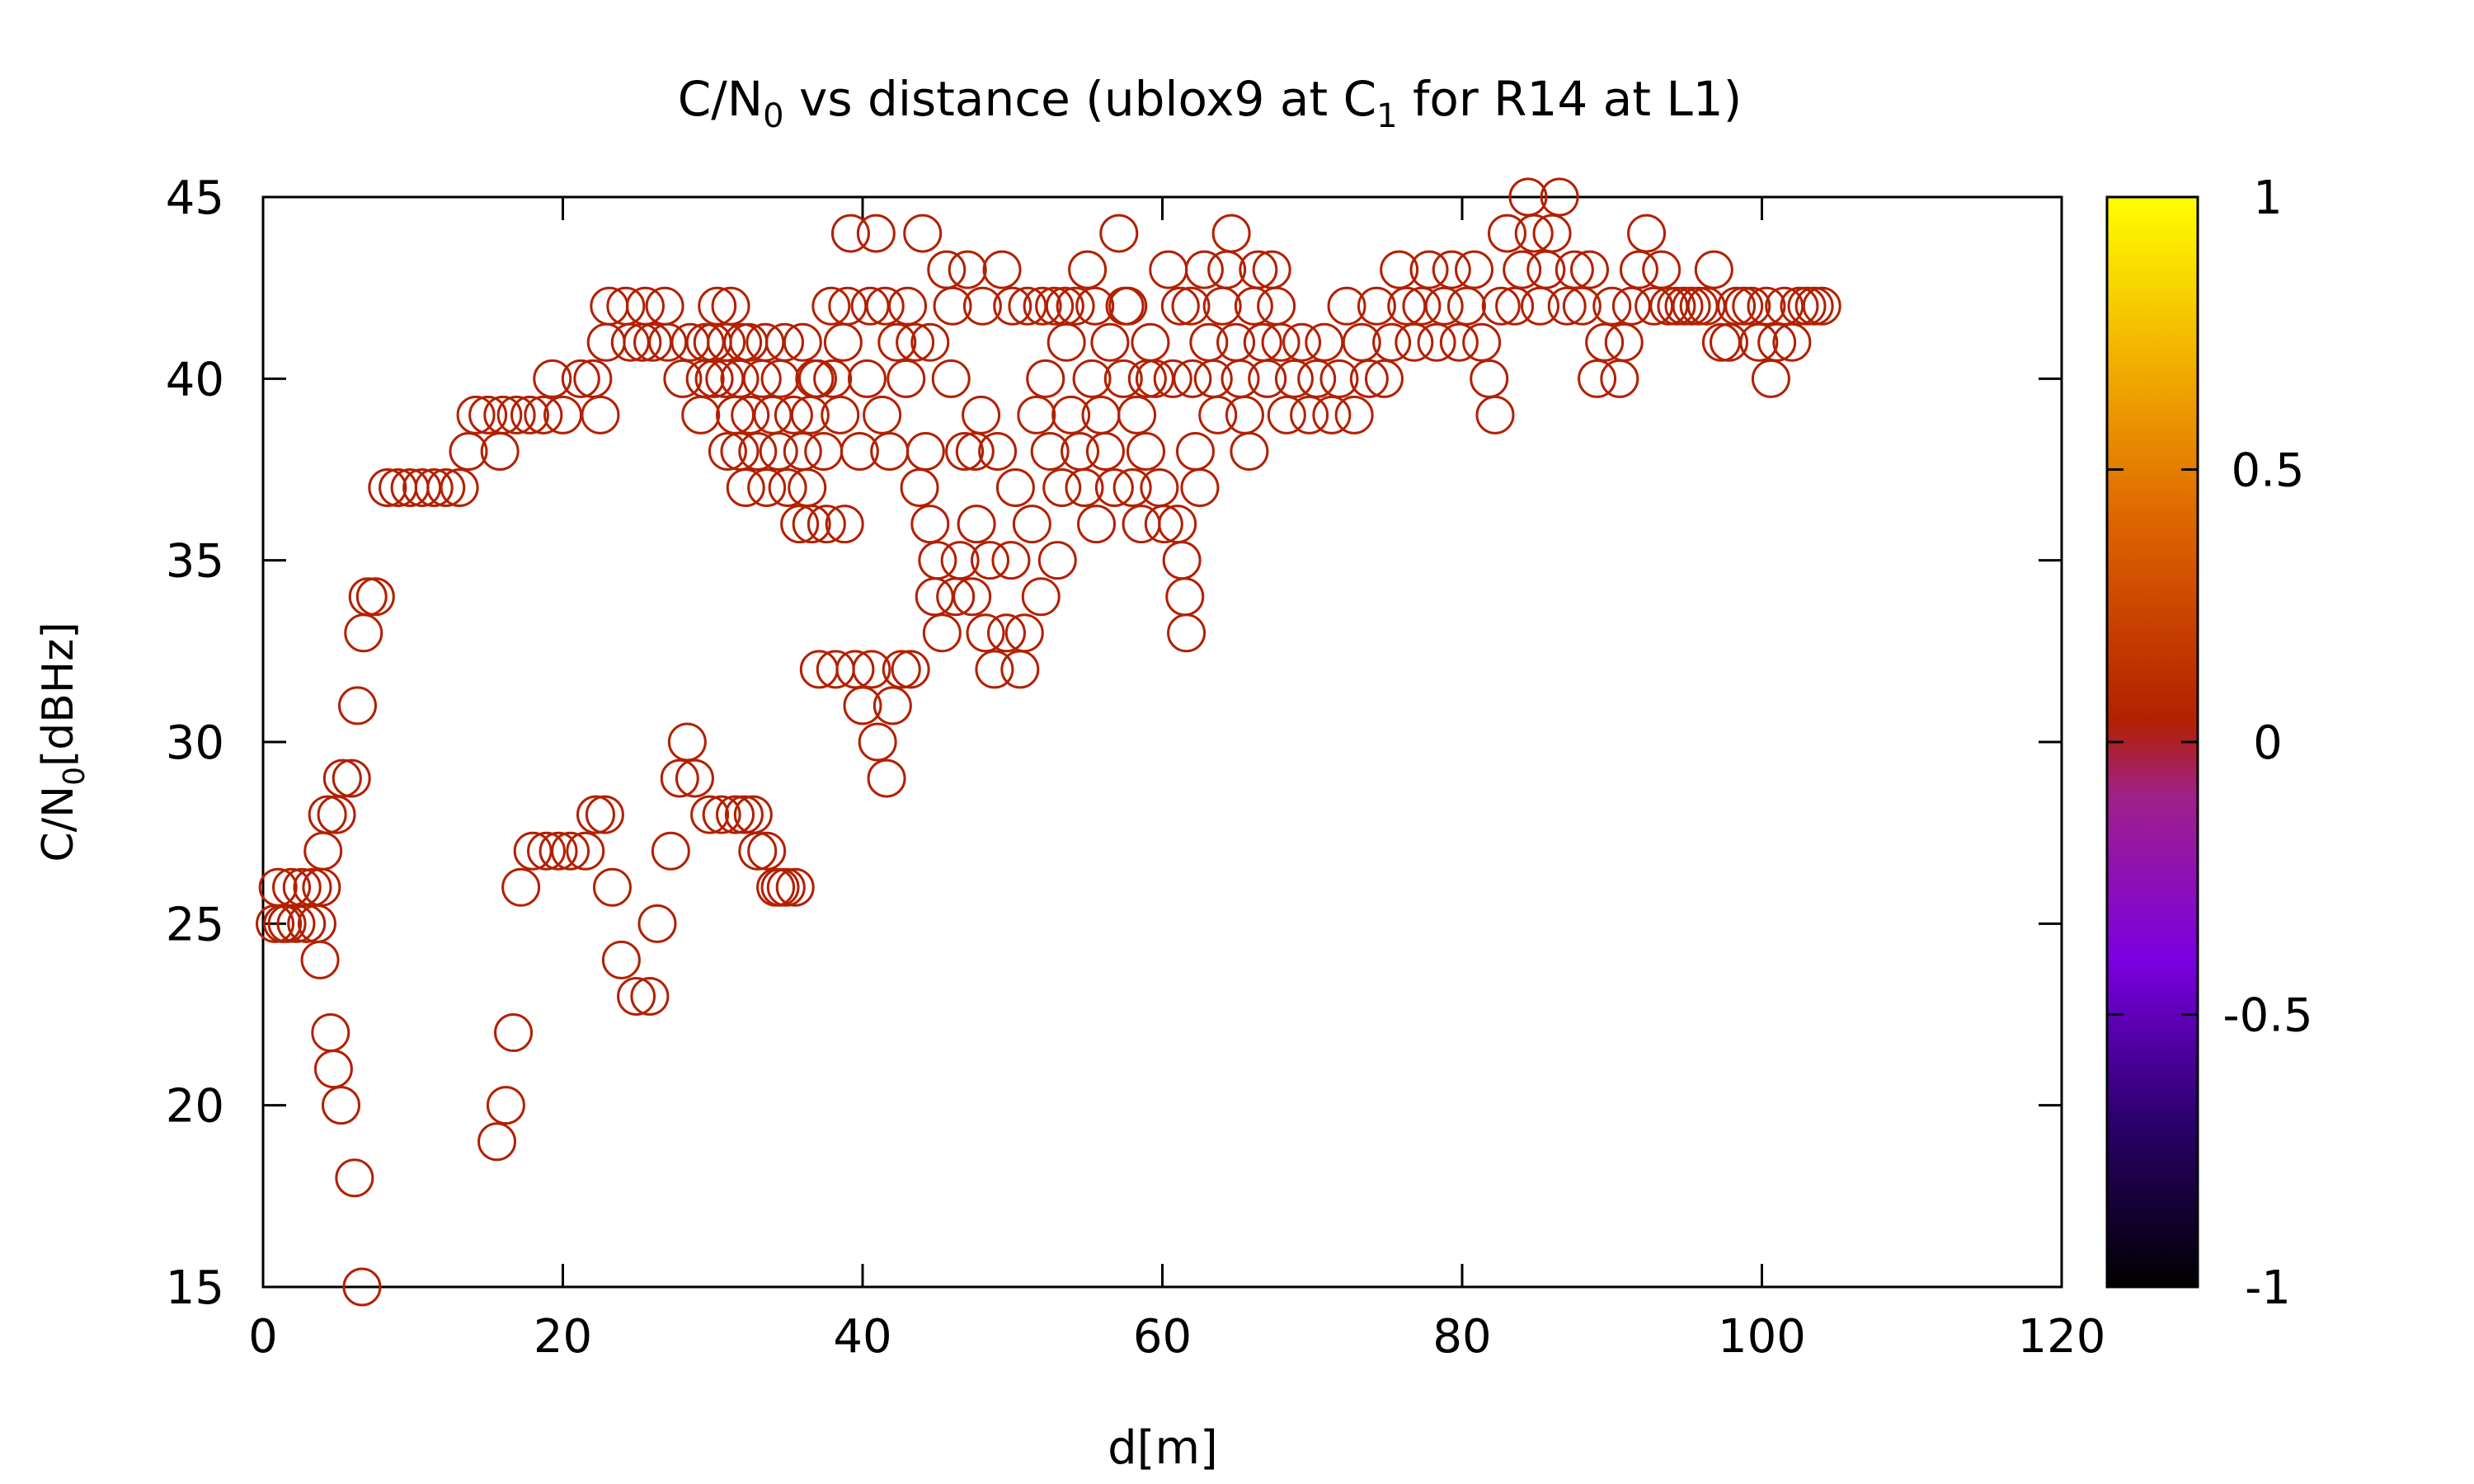  Describe the element at coordinates (2268, 743) in the screenshot. I see `colorbar-tick-label: 0` at that location.